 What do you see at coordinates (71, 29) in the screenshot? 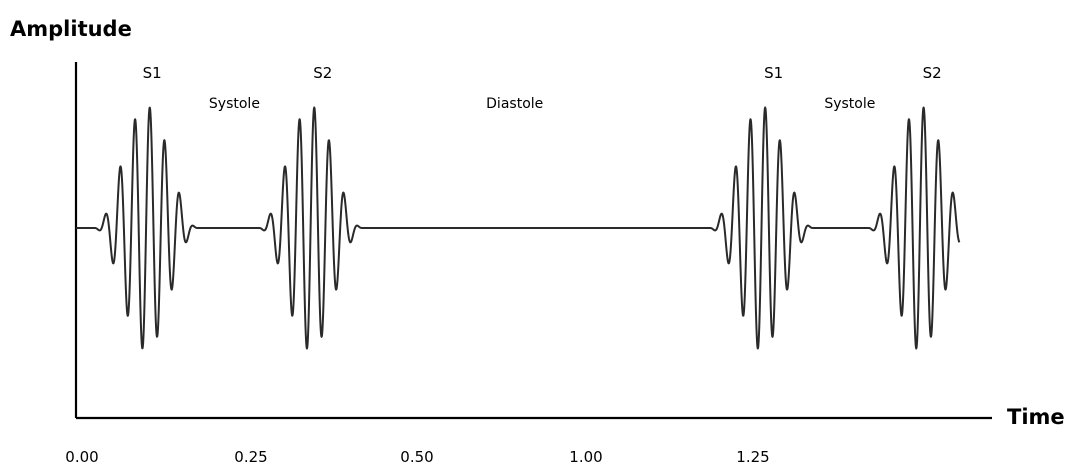
I see `y-axis-label: Amplitude` at bounding box center [71, 29].